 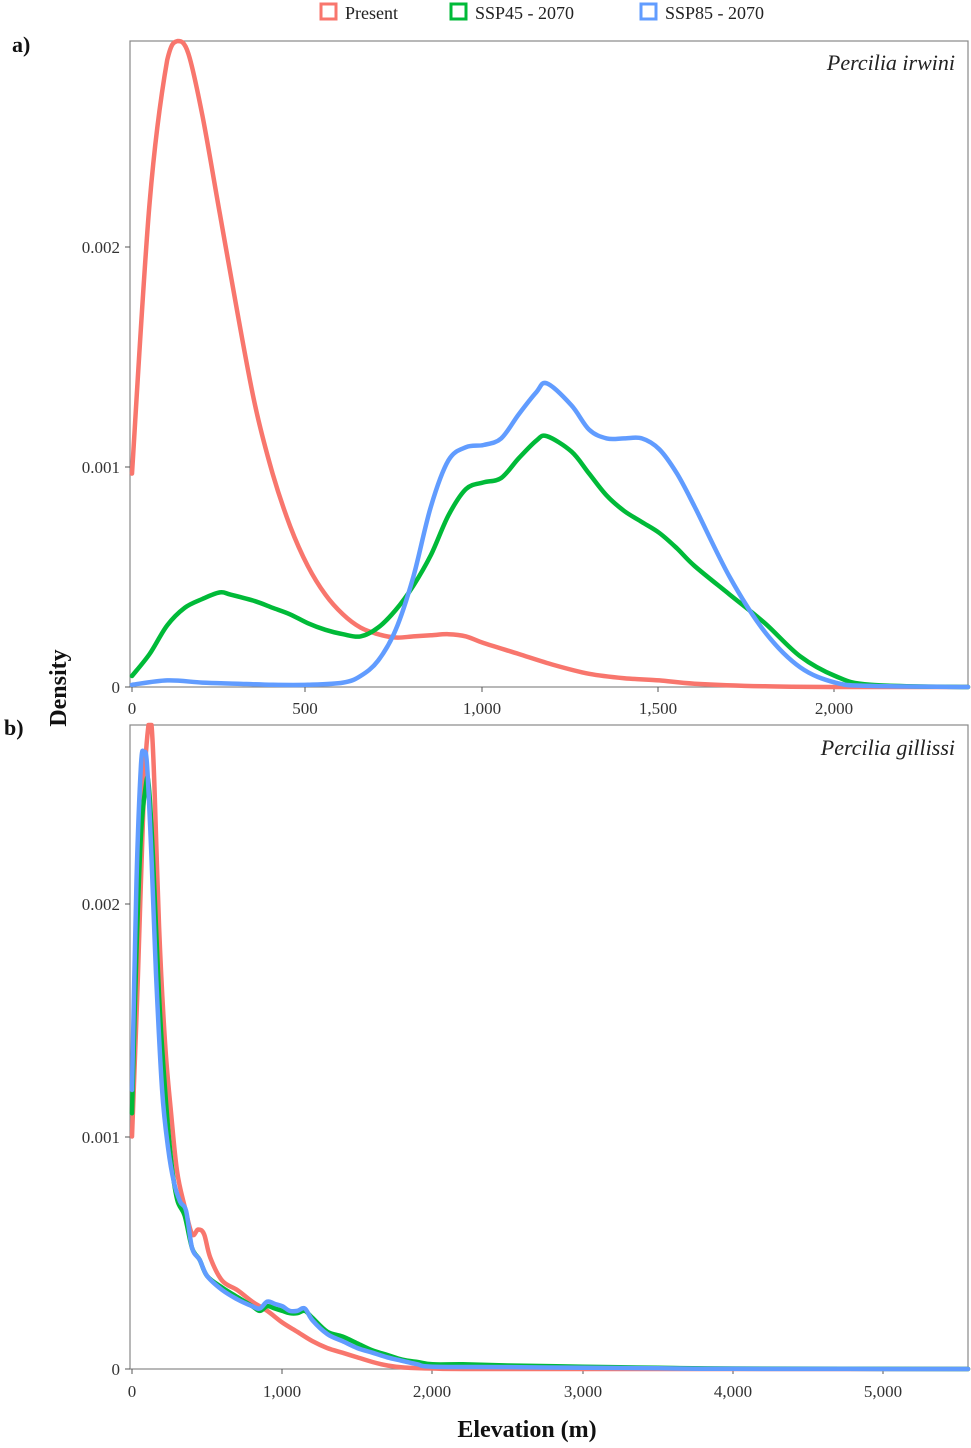 I want to click on panel-a-x-axis: 0 500 1,000 1,500 2,000, so click(x=490, y=702).